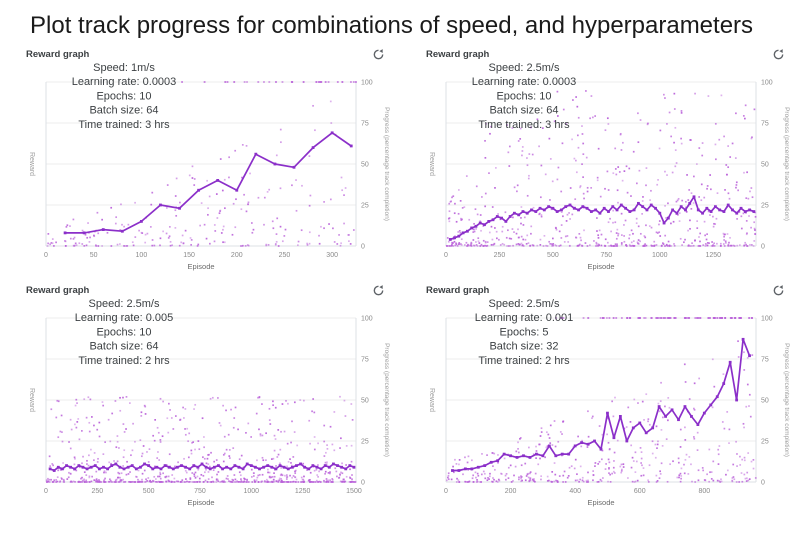  What do you see at coordinates (354, 491) in the screenshot?
I see `svg-text: 1500` at bounding box center [354, 491].